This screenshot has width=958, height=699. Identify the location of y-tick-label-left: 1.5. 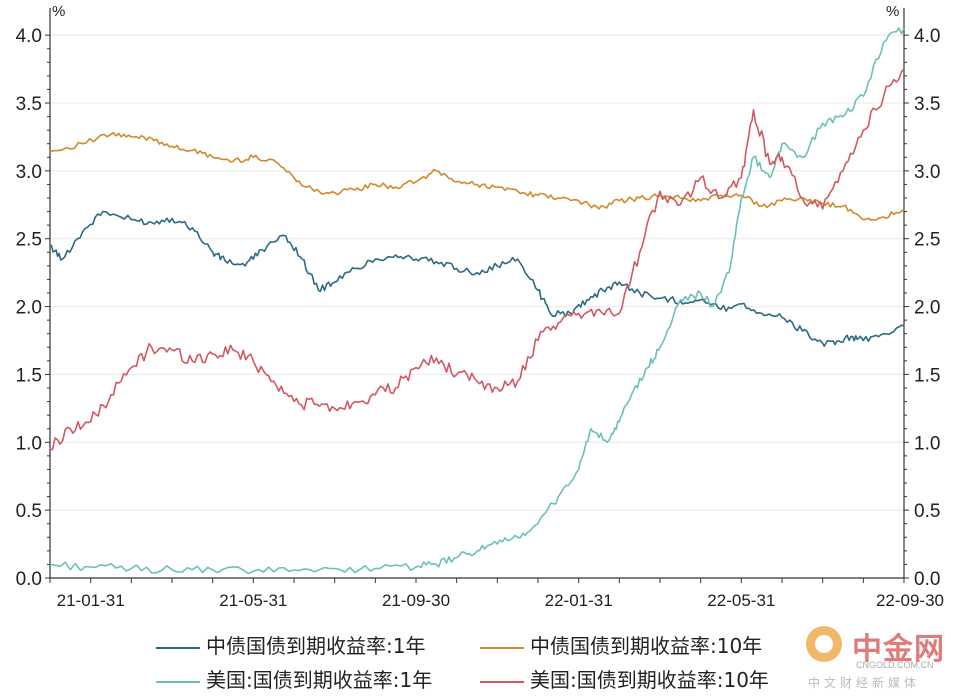
(29, 375).